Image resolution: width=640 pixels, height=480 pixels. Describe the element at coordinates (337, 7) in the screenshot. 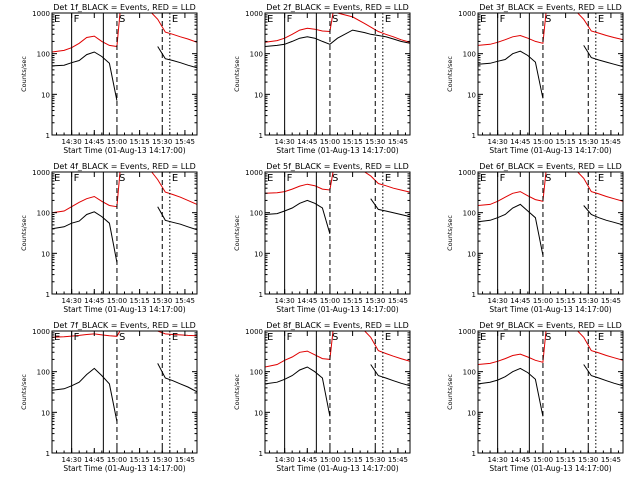

I see `panel-title: Det 2f_BLACK = Events, RED = LLD` at that location.